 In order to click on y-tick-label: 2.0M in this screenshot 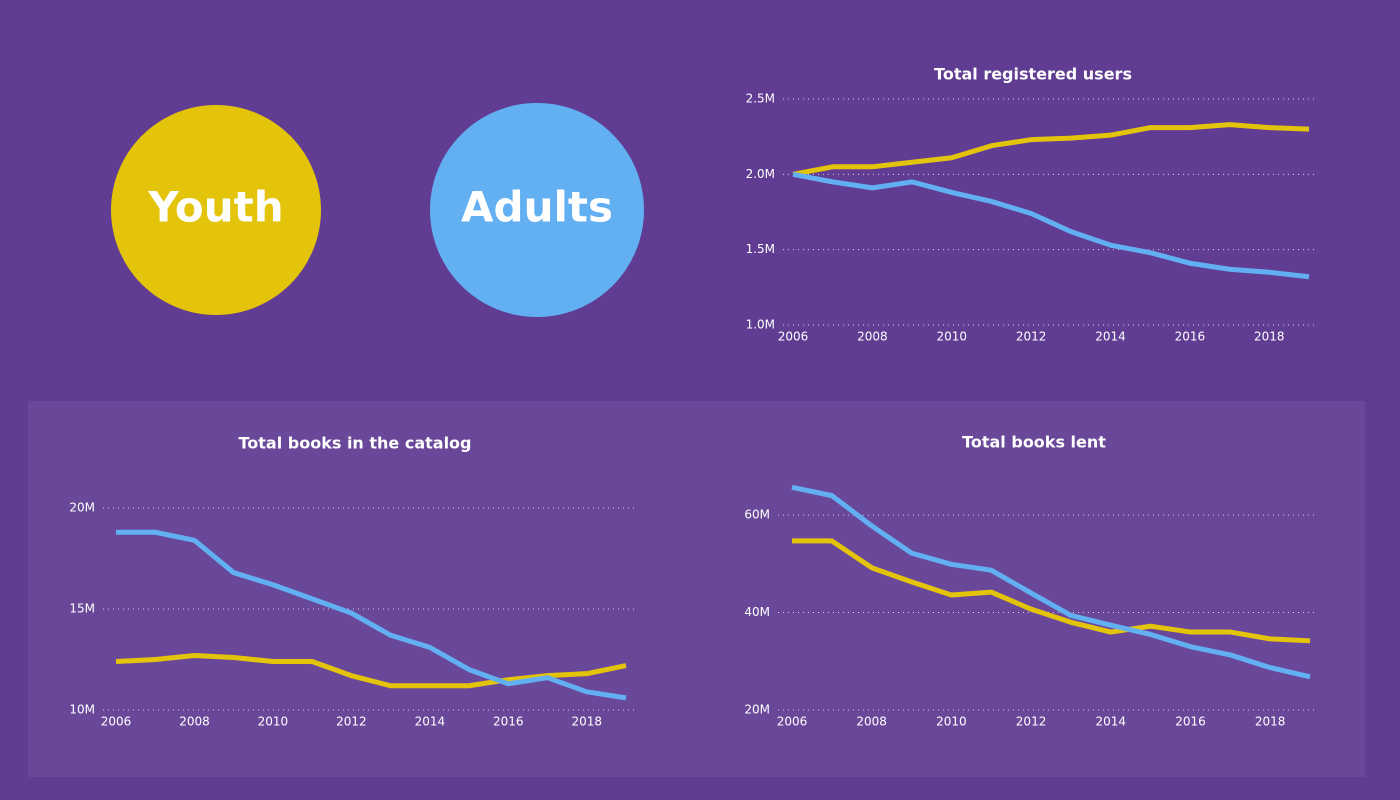, I will do `click(760, 174)`.